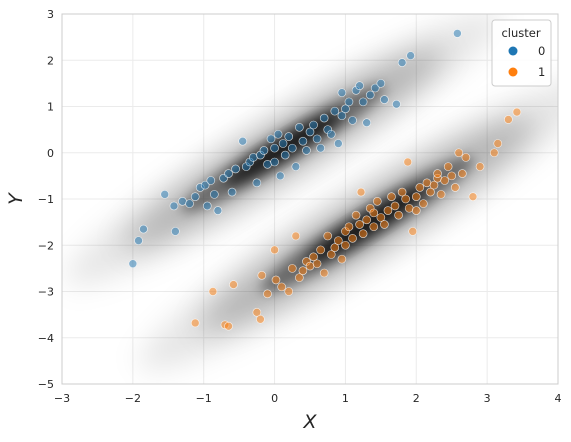 Image resolution: width=571 pixels, height=442 pixels. I want to click on x-tick-label: −3, so click(62, 398).